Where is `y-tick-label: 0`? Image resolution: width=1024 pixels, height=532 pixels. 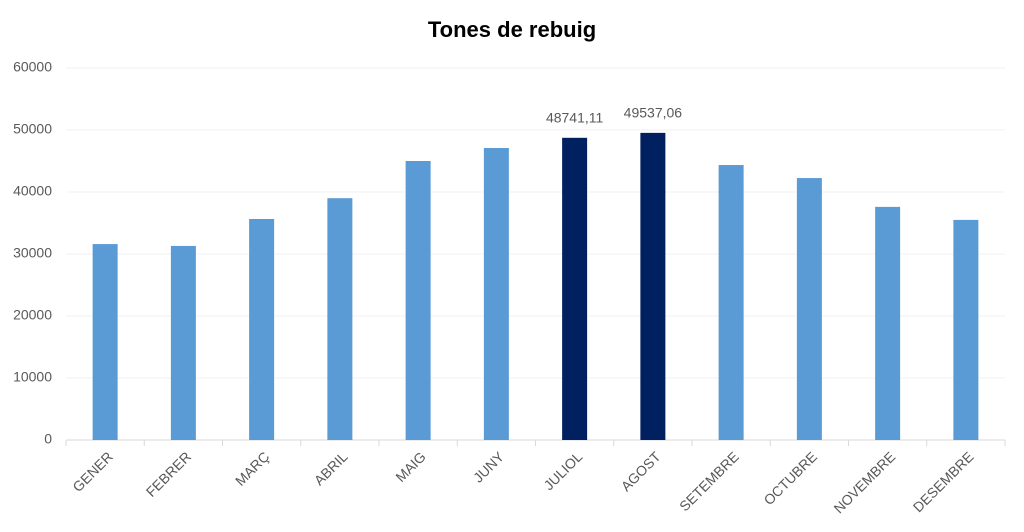
y-tick-label: 0 is located at coordinates (48, 439).